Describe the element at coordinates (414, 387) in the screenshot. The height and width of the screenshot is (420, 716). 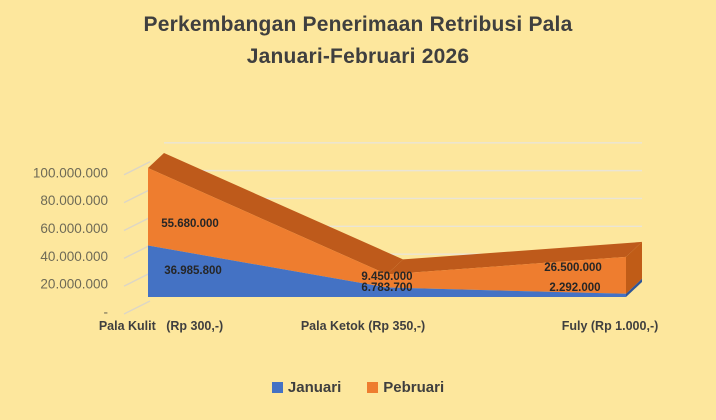
I see `legend-label-pebruari: Pebruari` at that location.